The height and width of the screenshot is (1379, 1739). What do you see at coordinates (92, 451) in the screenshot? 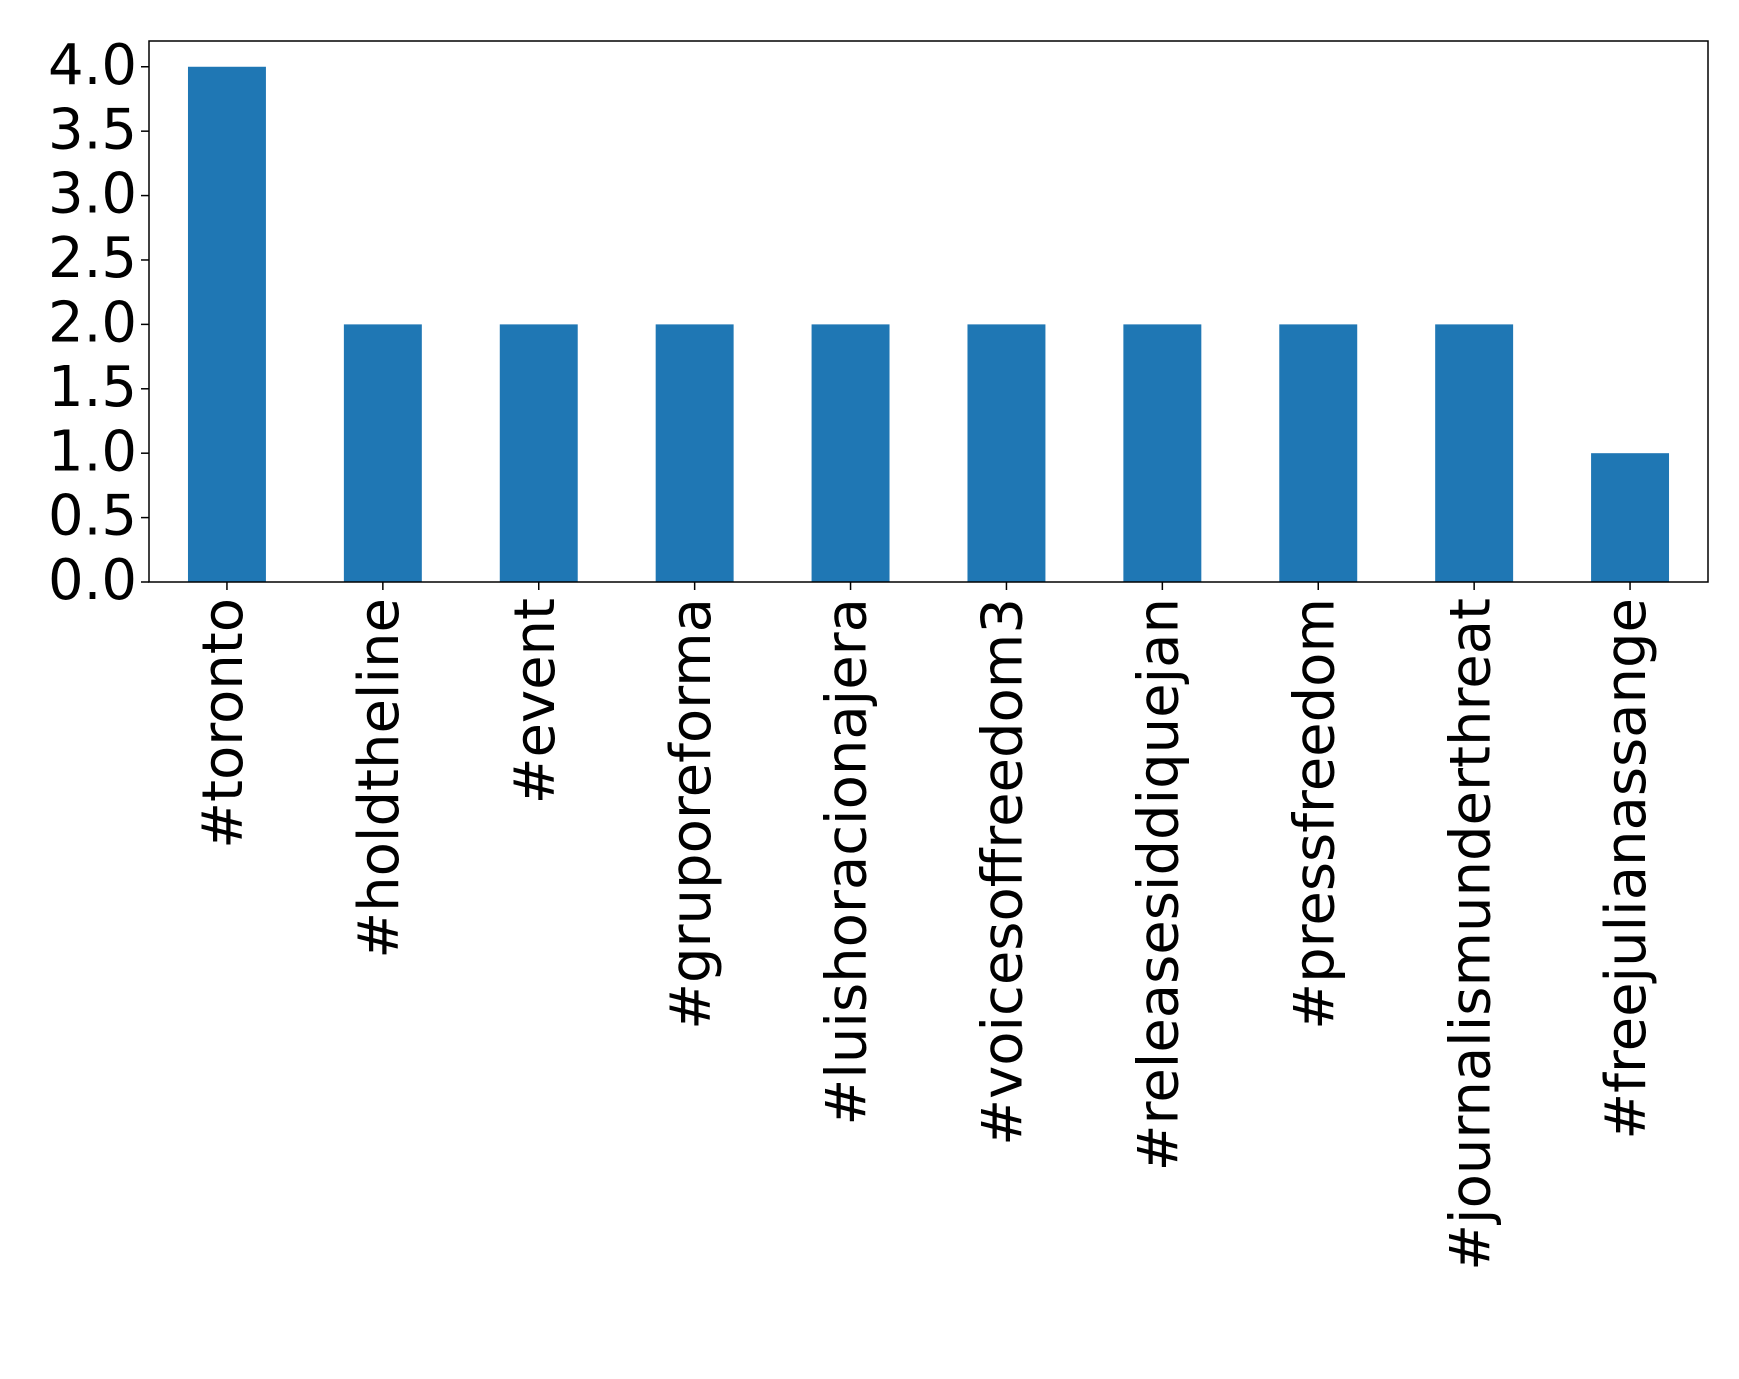
I see `y-tick-label: 1.0` at bounding box center [92, 451].